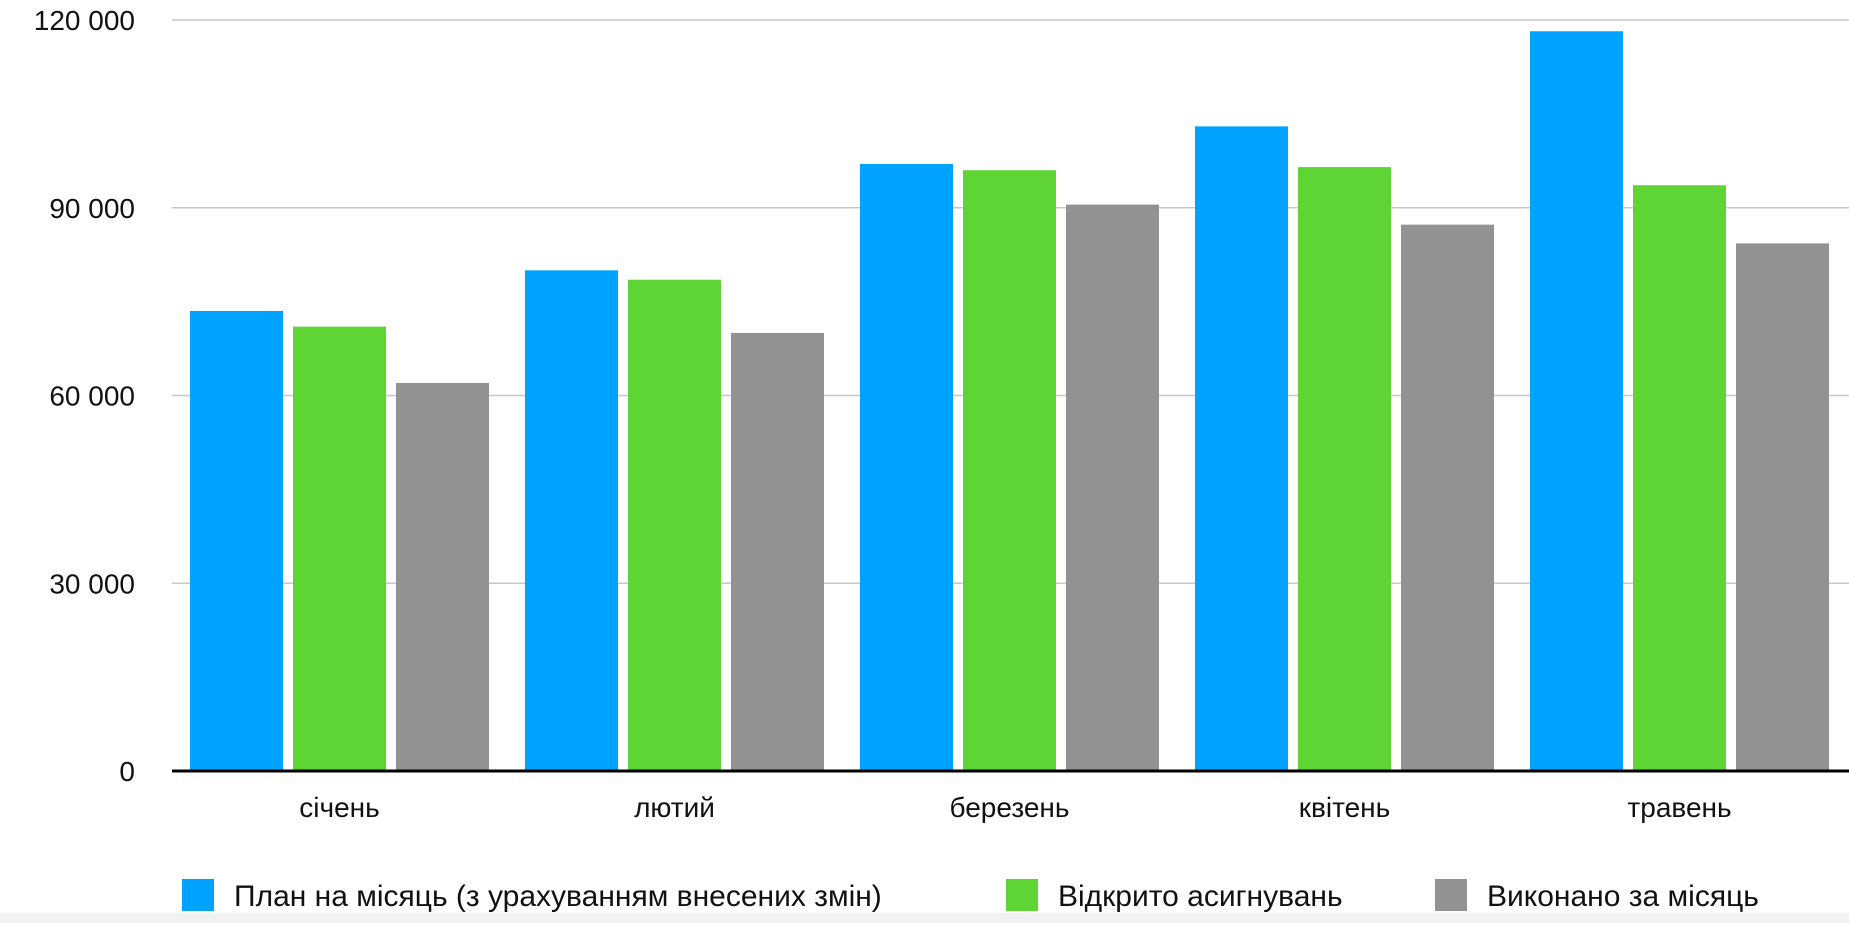 The height and width of the screenshot is (928, 1849). I want to click on x-tick-label: травень, so click(1679, 807).